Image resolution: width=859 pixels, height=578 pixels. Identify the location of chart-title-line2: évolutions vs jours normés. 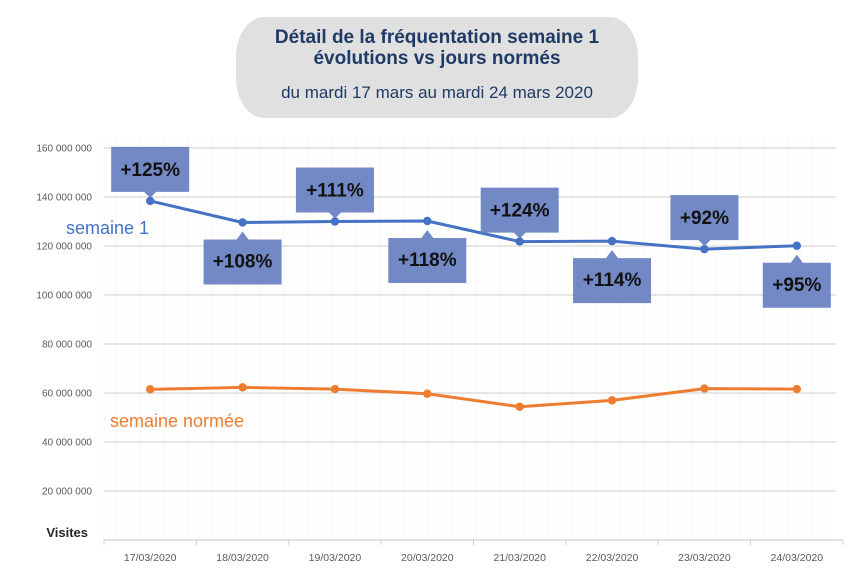
(437, 58).